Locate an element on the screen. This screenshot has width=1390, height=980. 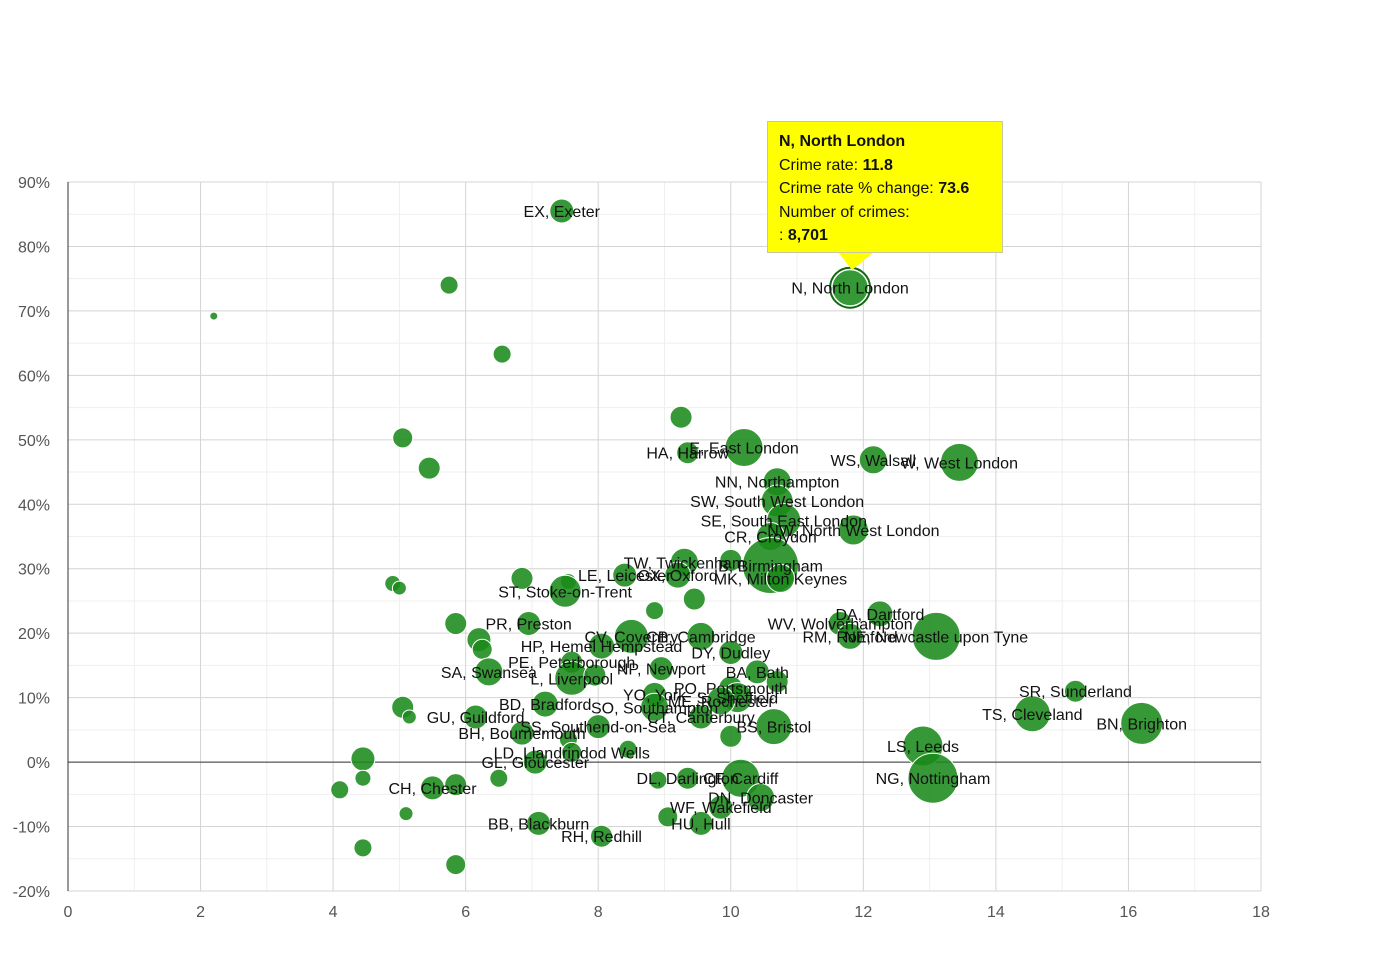
bubble-label: NN, Northampton is located at coordinates (777, 483).